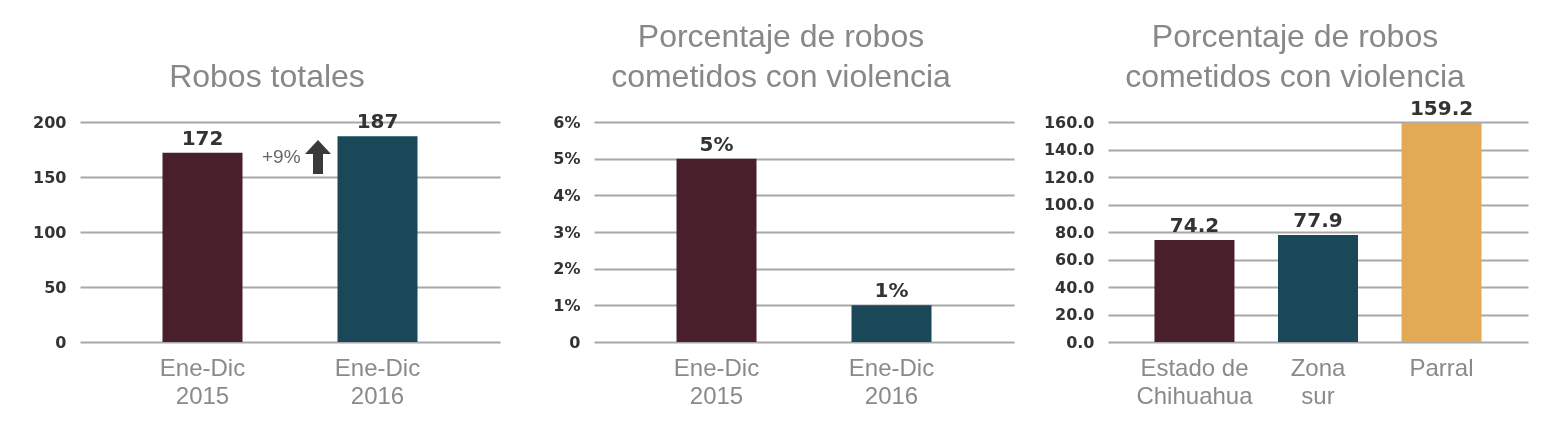 The width and height of the screenshot is (1552, 422). I want to click on y-tick-label: 150, so click(50, 177).